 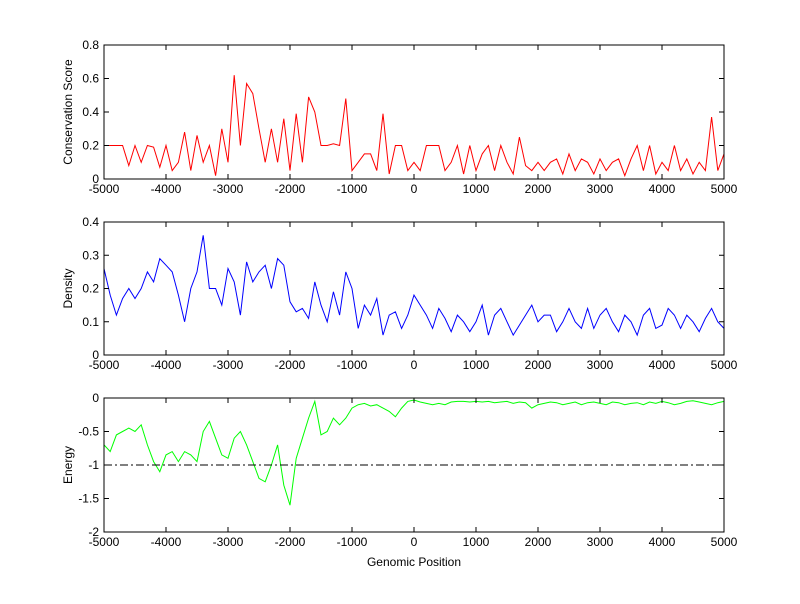 What do you see at coordinates (68, 288) in the screenshot?
I see `y-axis-label: Density` at bounding box center [68, 288].